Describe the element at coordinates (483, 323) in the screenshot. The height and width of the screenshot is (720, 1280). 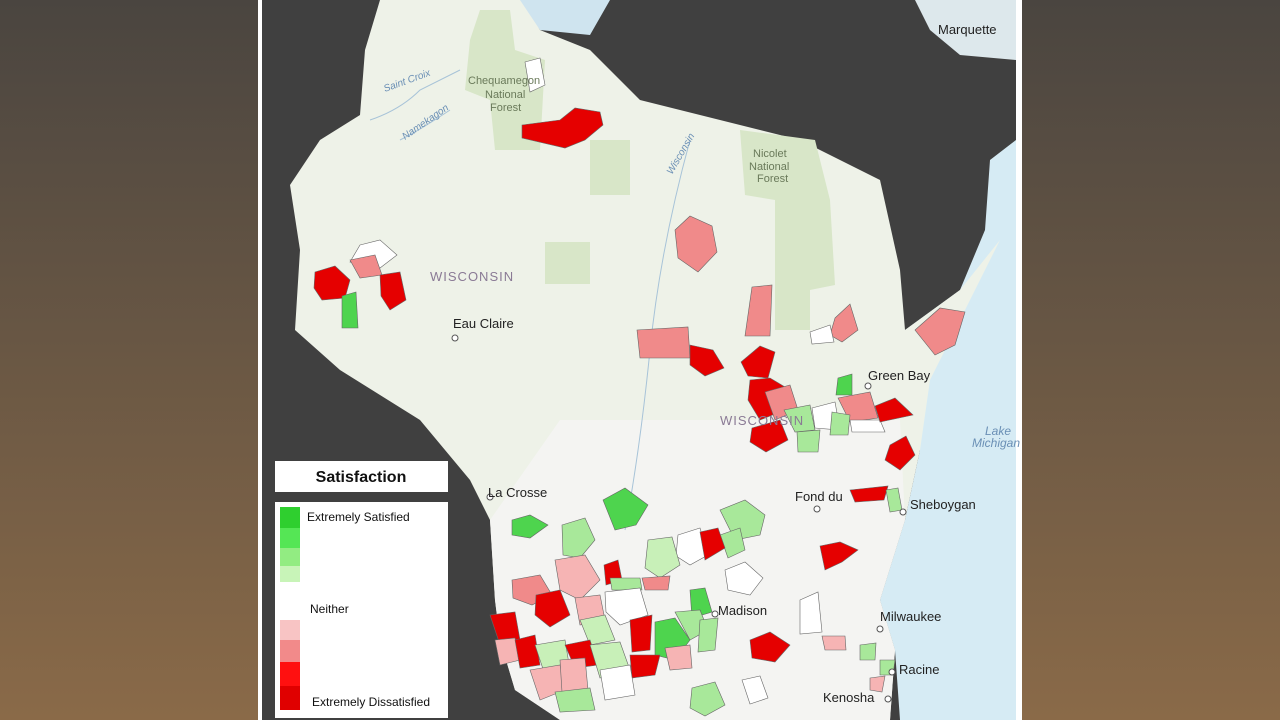
I see `place-label: Eau Claire` at that location.